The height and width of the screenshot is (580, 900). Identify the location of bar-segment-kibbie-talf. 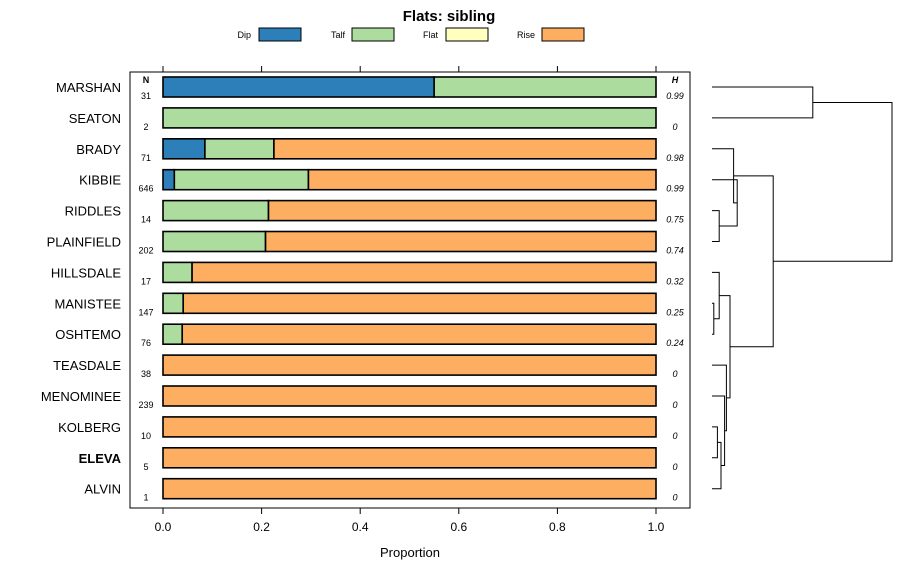
(241, 179).